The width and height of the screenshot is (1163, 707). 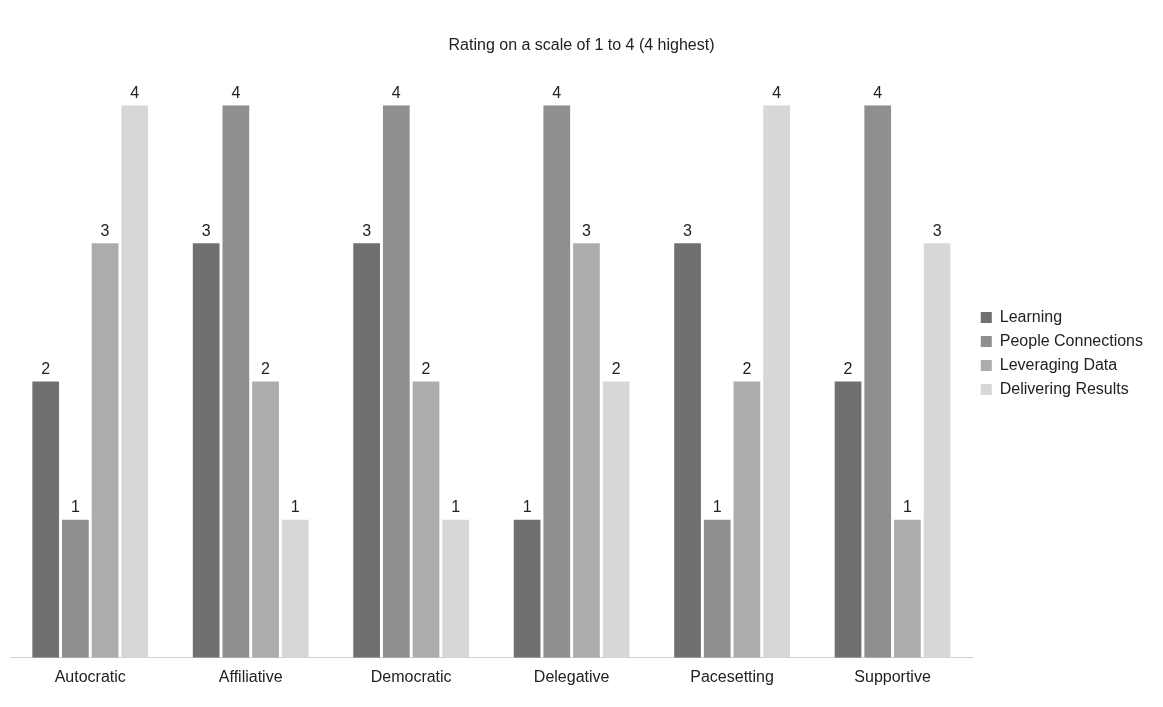 What do you see at coordinates (892, 676) in the screenshot?
I see `x-tick-label: Supportive` at bounding box center [892, 676].